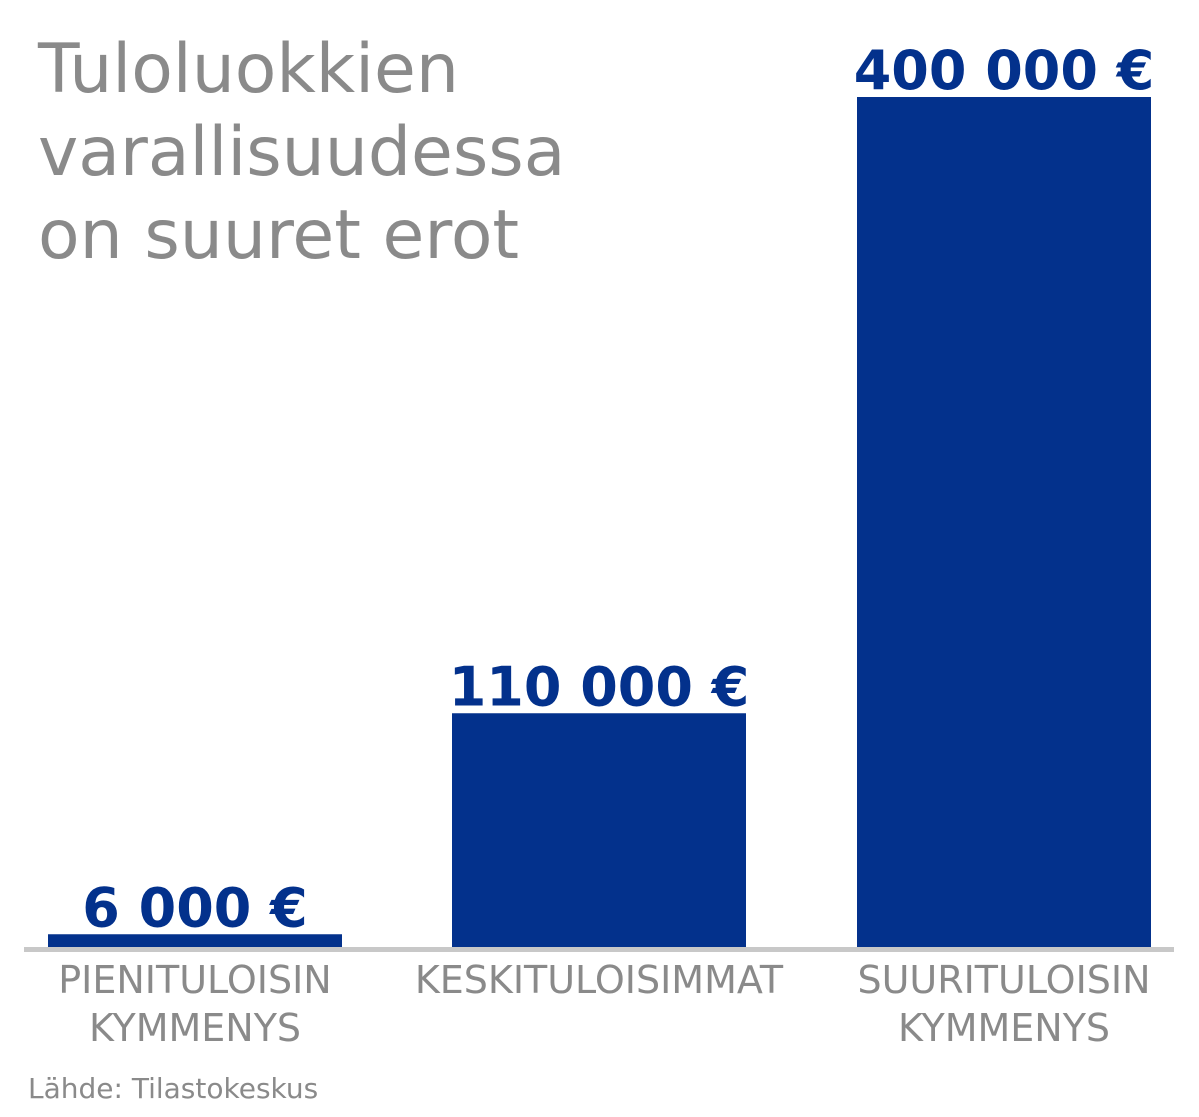 The image size is (1199, 1117). I want to click on value-label-2: 400 000 €, so click(1004, 70).